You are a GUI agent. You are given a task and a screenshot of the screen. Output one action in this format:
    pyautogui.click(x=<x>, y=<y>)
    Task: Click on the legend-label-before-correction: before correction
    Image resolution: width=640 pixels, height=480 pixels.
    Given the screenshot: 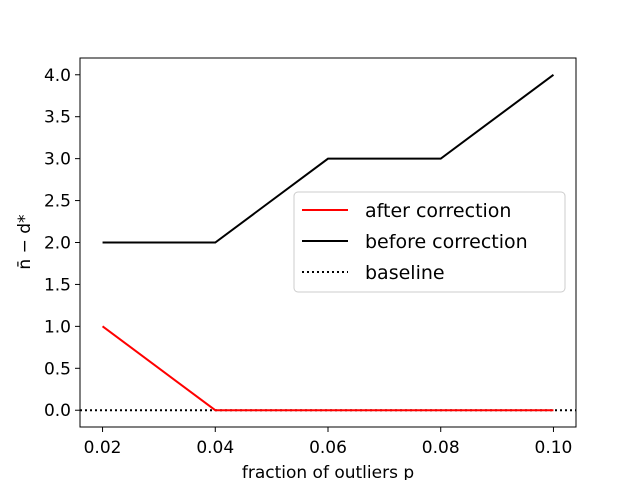 What is the action you would take?
    pyautogui.click(x=446, y=242)
    